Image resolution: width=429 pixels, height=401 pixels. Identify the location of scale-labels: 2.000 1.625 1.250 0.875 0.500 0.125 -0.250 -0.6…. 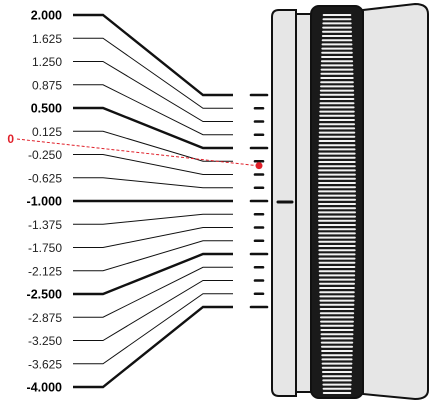
(45, 202).